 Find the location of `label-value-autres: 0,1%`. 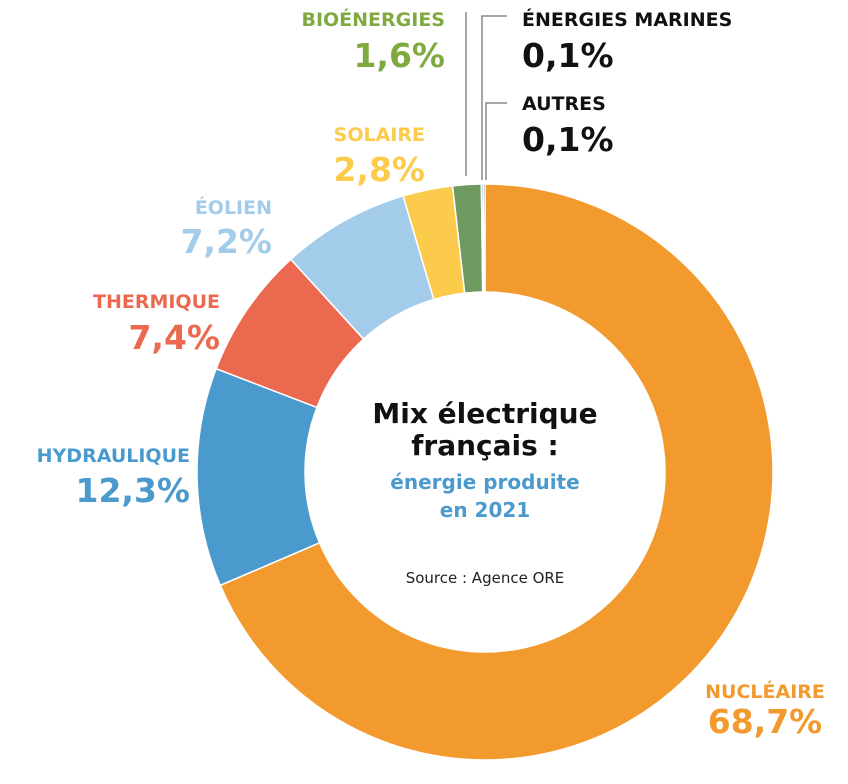

label-value-autres: 0,1% is located at coordinates (568, 139).